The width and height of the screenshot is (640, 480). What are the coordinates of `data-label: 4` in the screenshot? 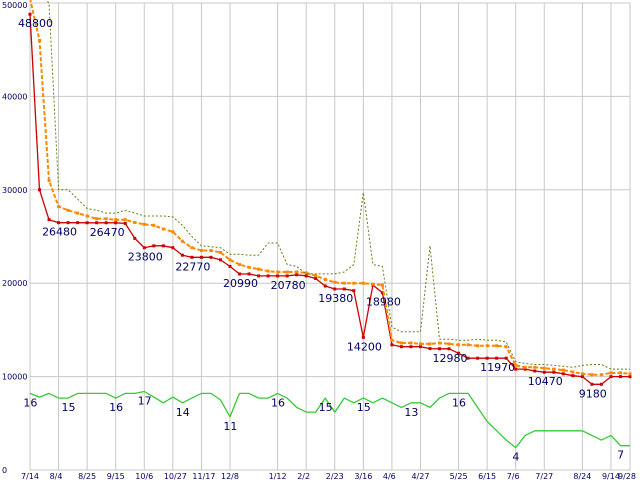 It's located at (515, 457).